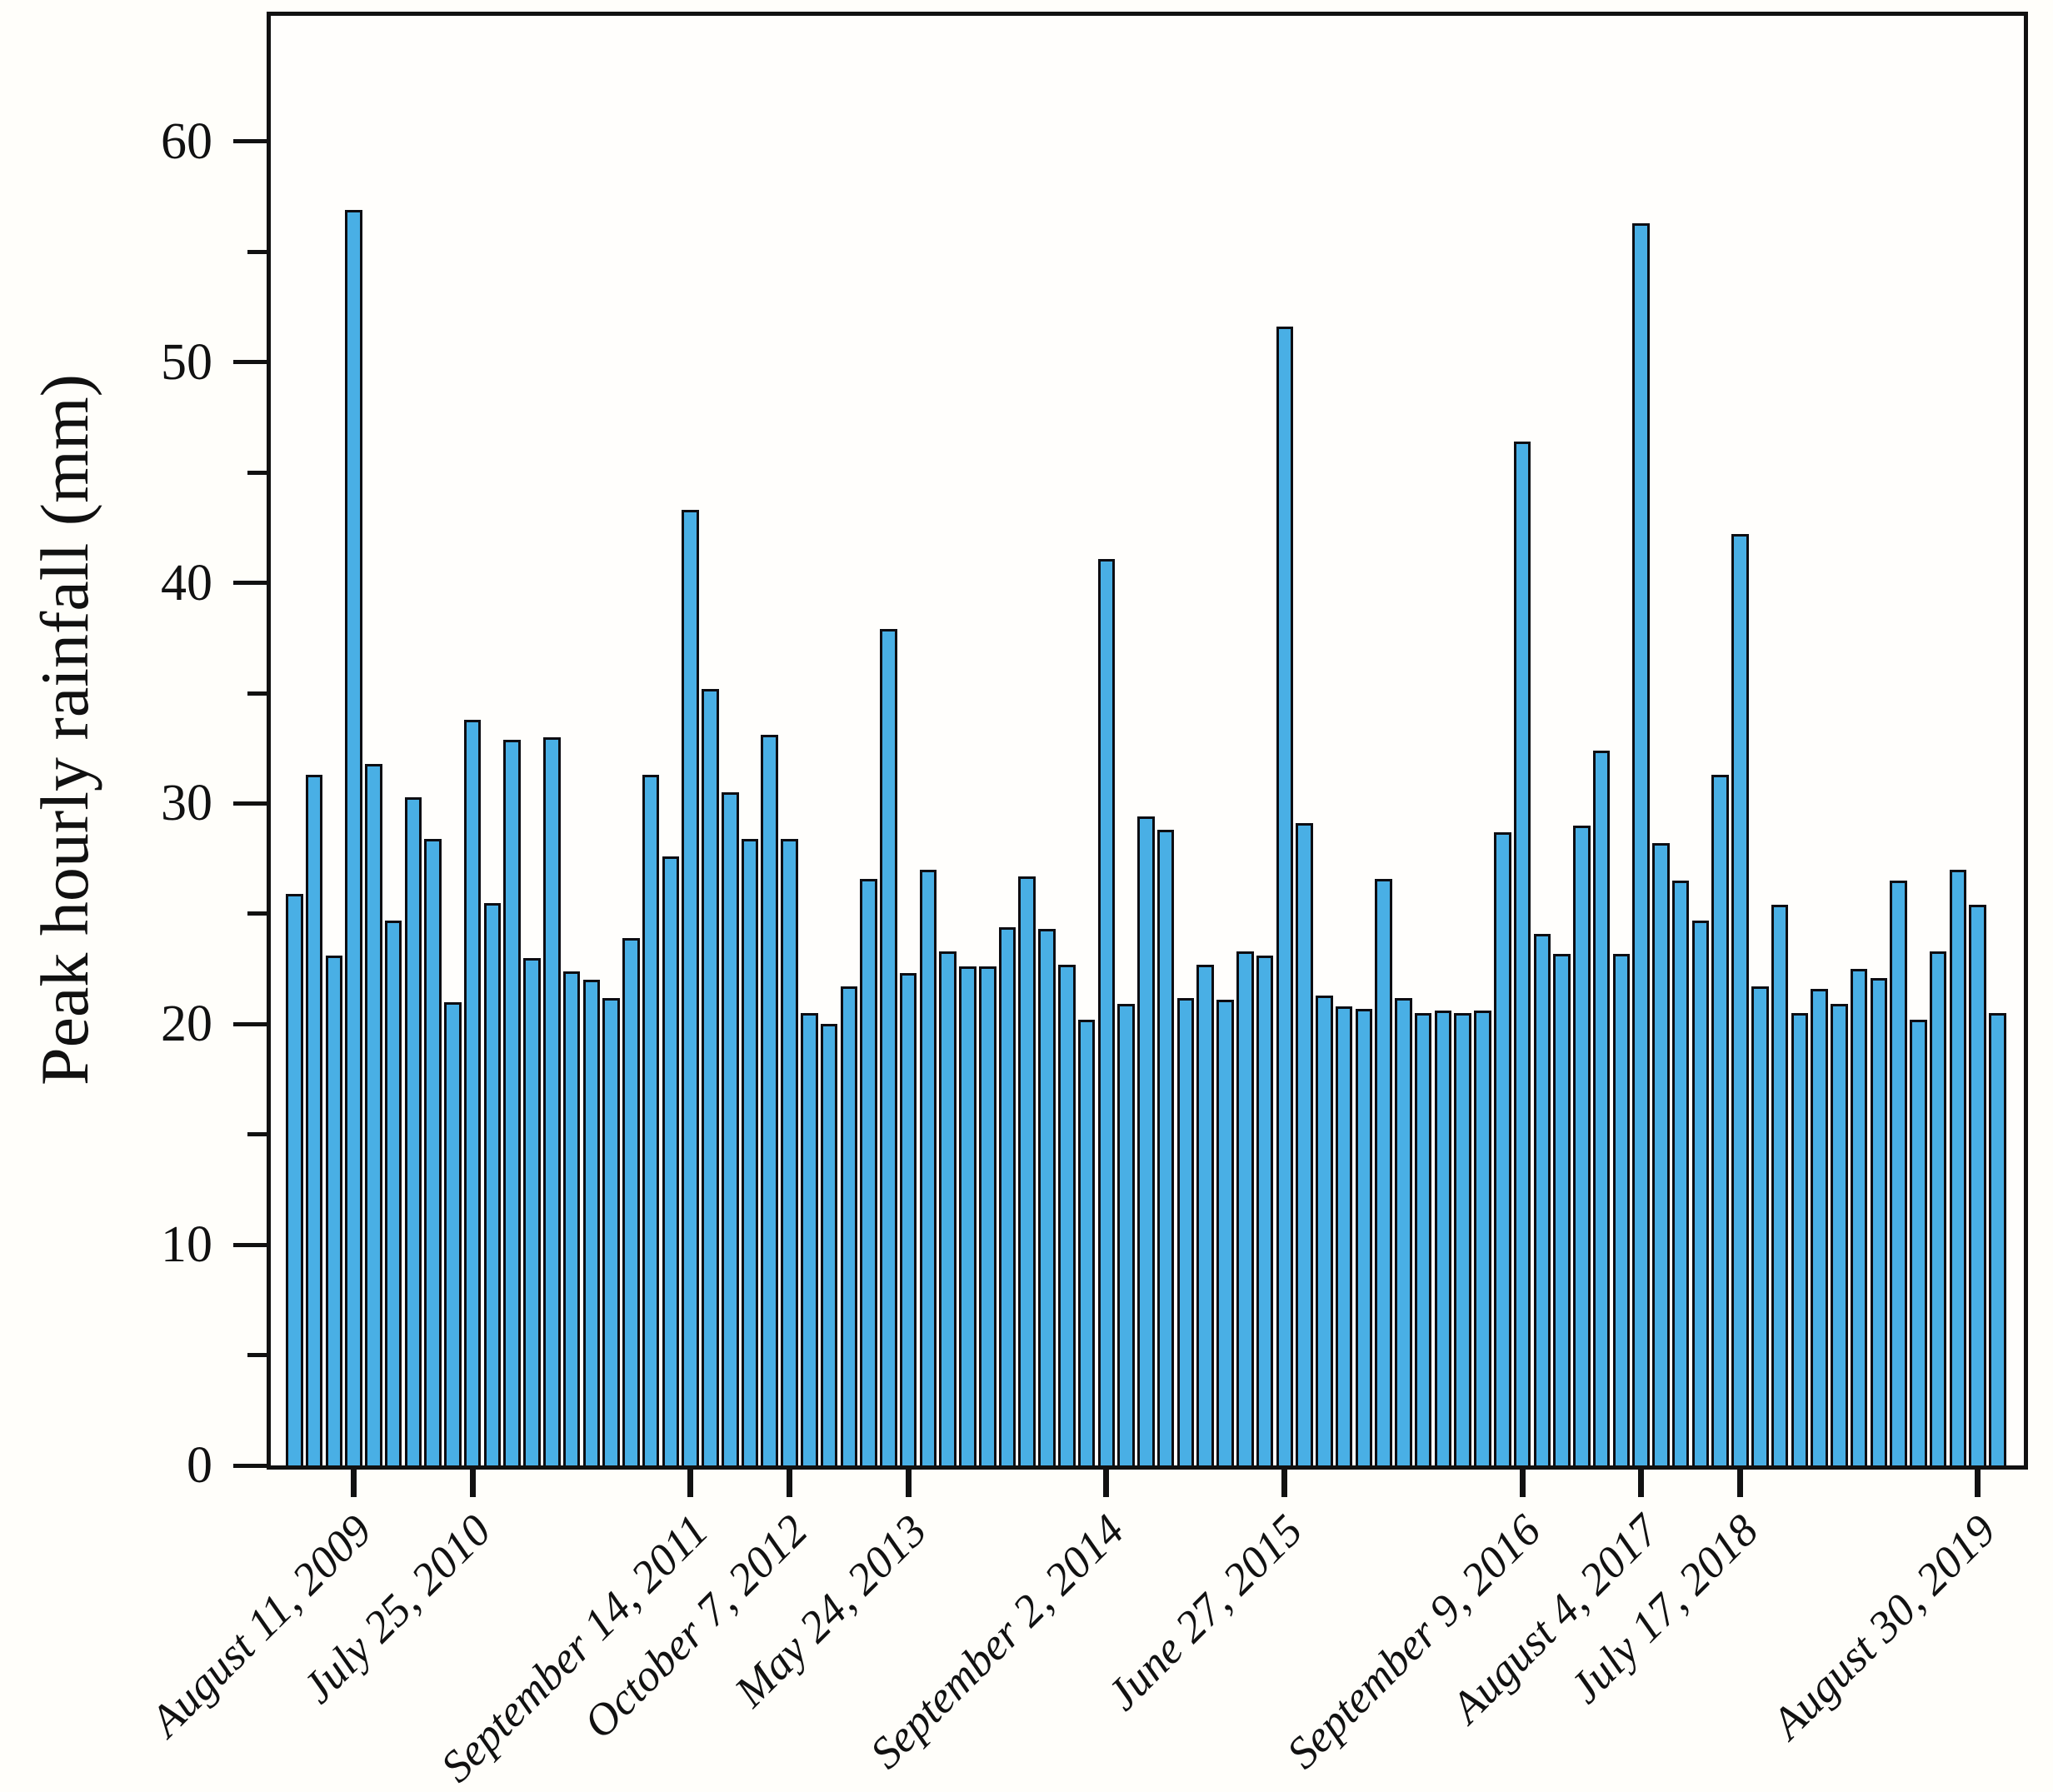 This screenshot has width=2053, height=1792. I want to click on y-axis-tick-label: 30, so click(186, 803).